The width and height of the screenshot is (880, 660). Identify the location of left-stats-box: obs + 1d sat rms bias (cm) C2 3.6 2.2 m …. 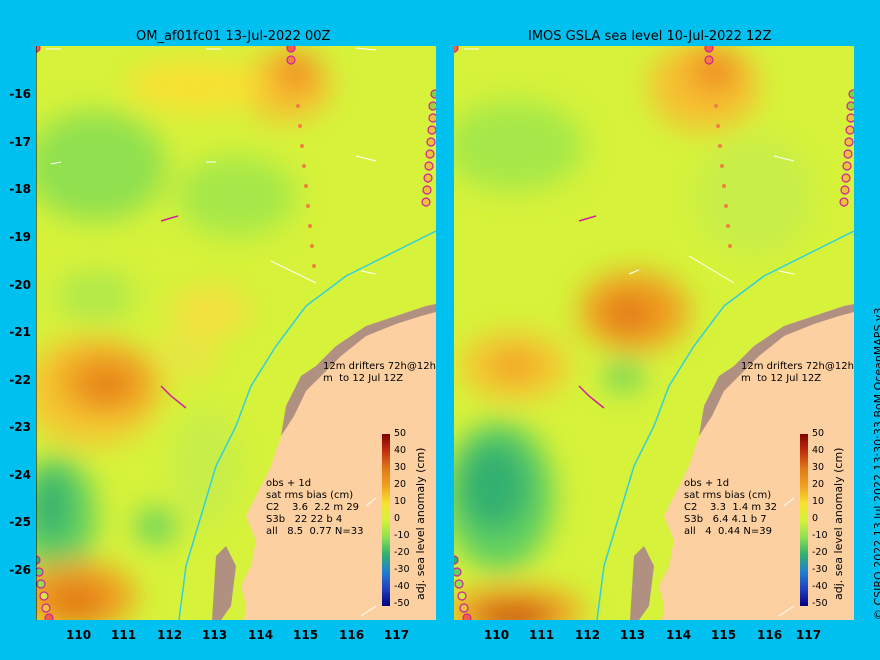
(315, 508).